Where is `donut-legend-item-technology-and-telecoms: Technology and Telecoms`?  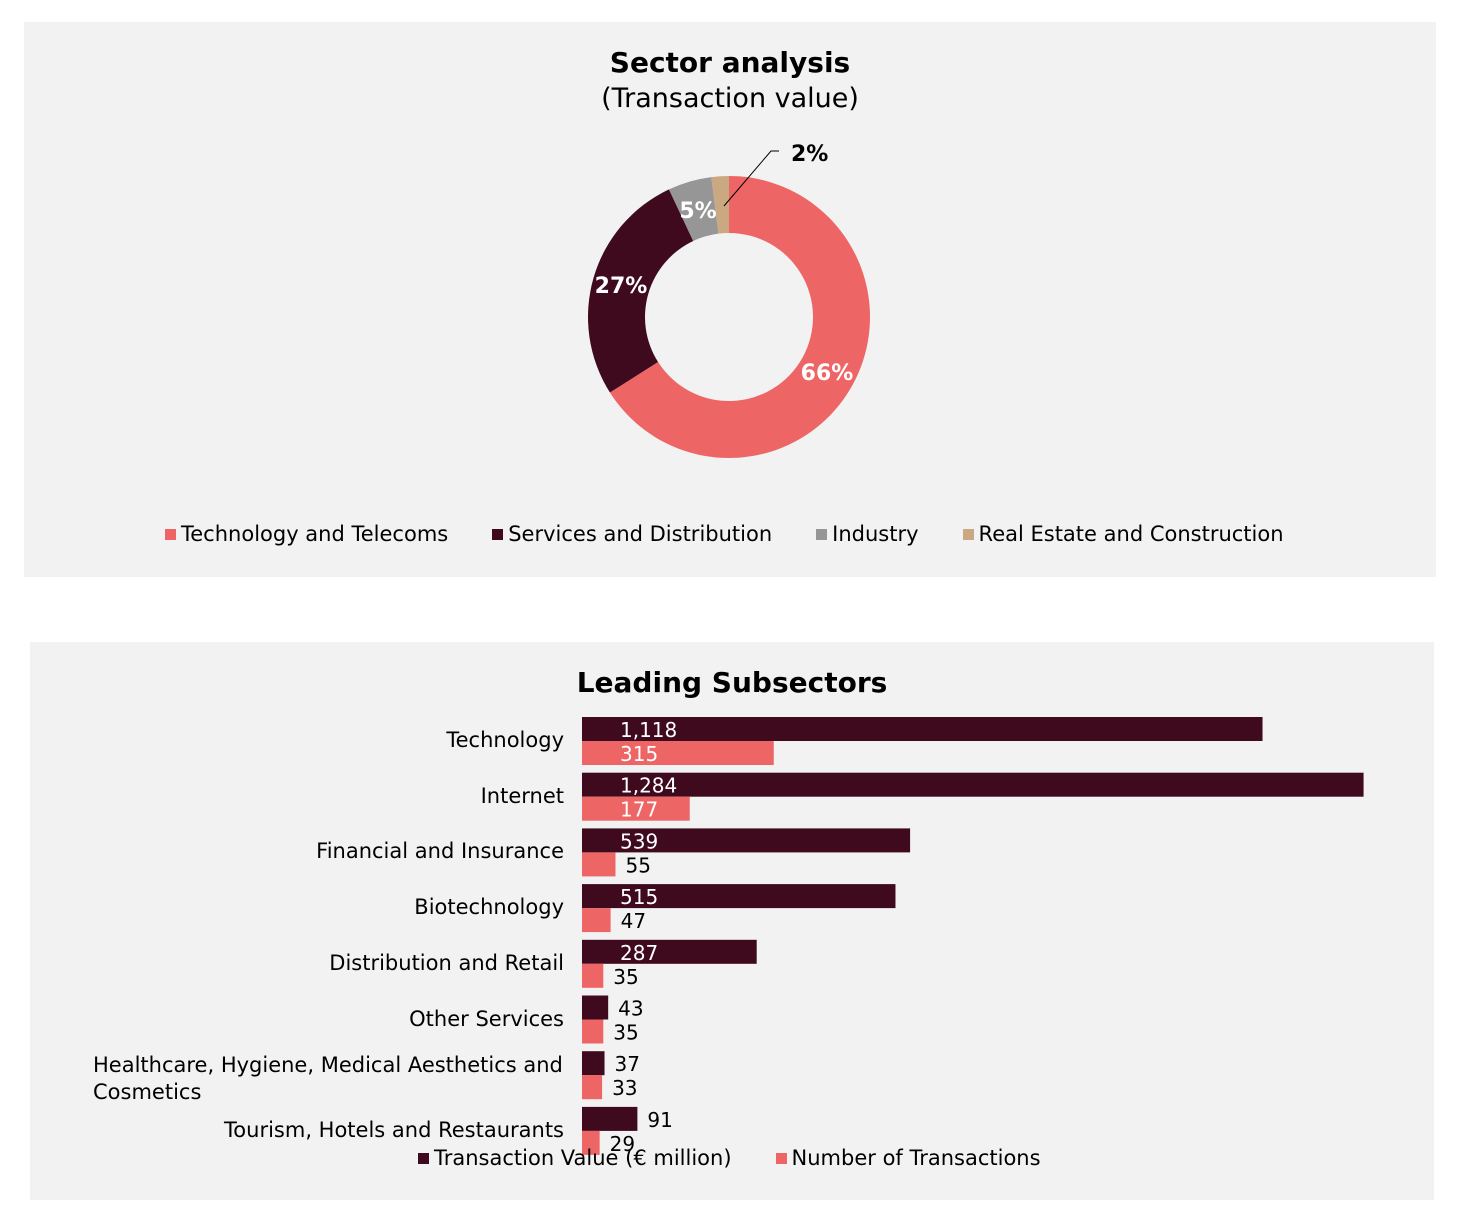
donut-legend-item-technology-and-telecoms: Technology and Telecoms is located at coordinates (306, 534).